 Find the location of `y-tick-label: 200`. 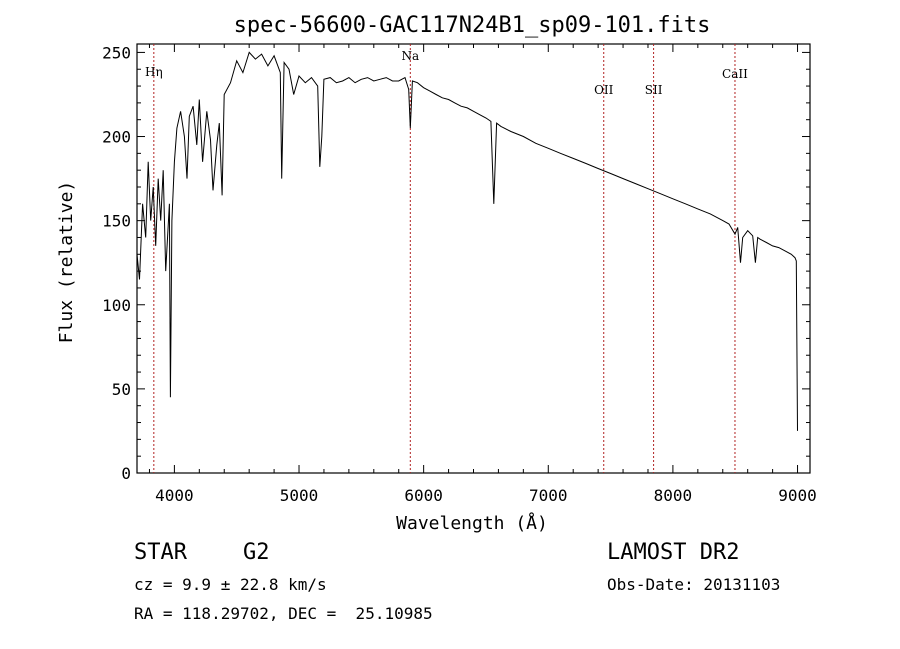

y-tick-label: 200 is located at coordinates (116, 137).